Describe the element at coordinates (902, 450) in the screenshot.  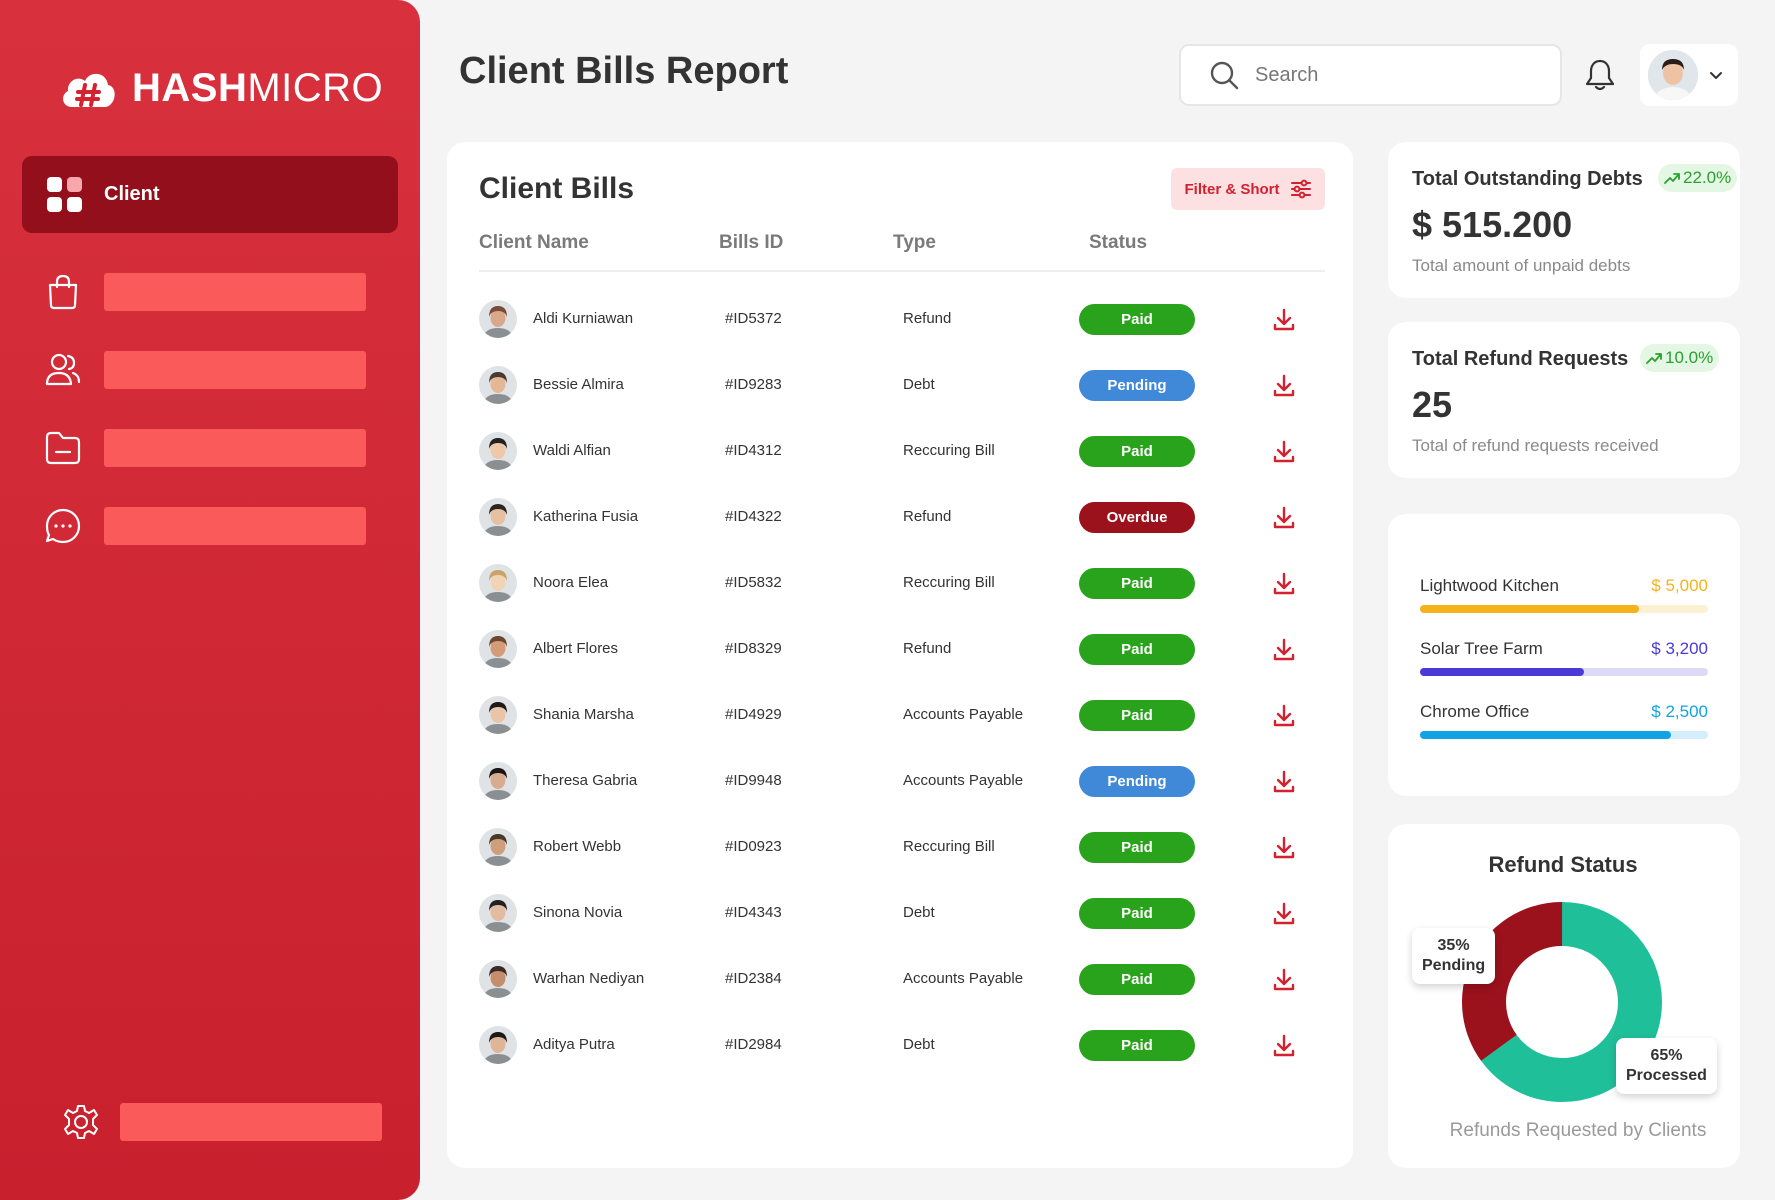
I see `table-row: Waldi Alfian #ID4312 Reccuring Bill Paid` at that location.